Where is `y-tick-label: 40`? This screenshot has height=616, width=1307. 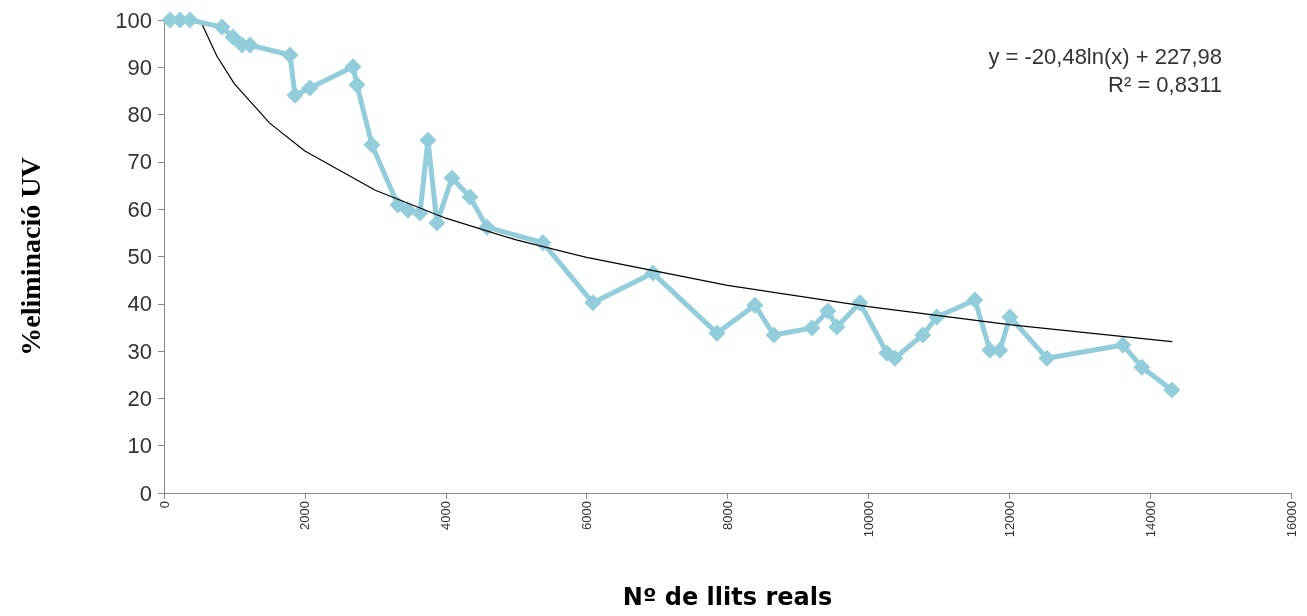
y-tick-label: 40 is located at coordinates (139, 304).